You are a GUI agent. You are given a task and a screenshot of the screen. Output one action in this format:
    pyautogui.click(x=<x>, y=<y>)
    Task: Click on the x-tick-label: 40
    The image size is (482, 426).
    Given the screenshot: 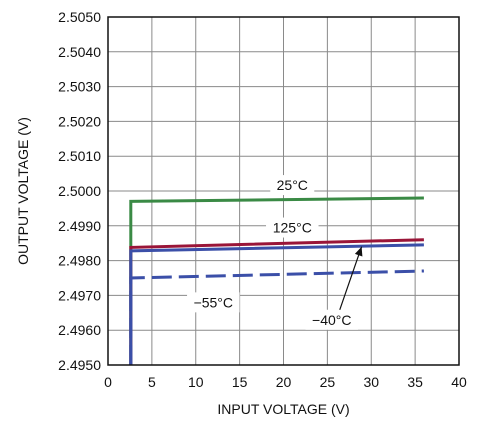 What is the action you would take?
    pyautogui.click(x=459, y=382)
    